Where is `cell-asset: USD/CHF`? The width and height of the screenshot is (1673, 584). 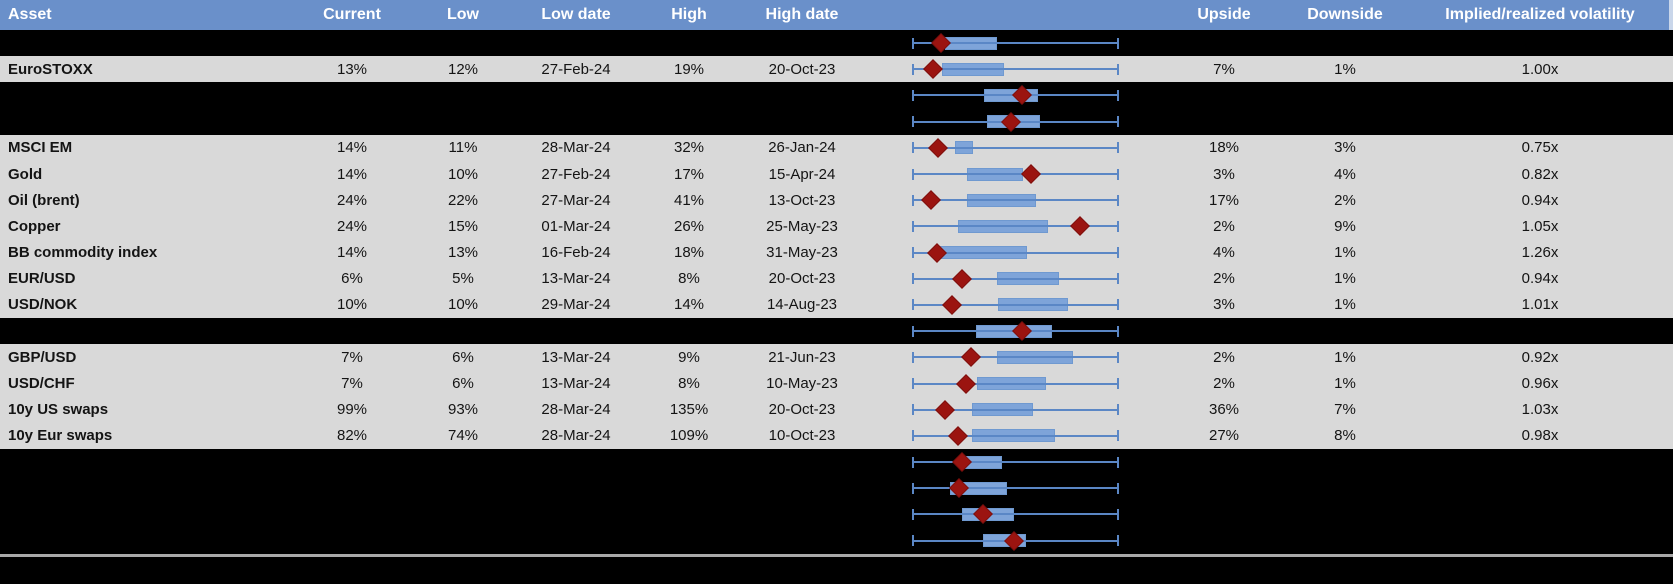 cell-asset: USD/CHF is located at coordinates (41, 384).